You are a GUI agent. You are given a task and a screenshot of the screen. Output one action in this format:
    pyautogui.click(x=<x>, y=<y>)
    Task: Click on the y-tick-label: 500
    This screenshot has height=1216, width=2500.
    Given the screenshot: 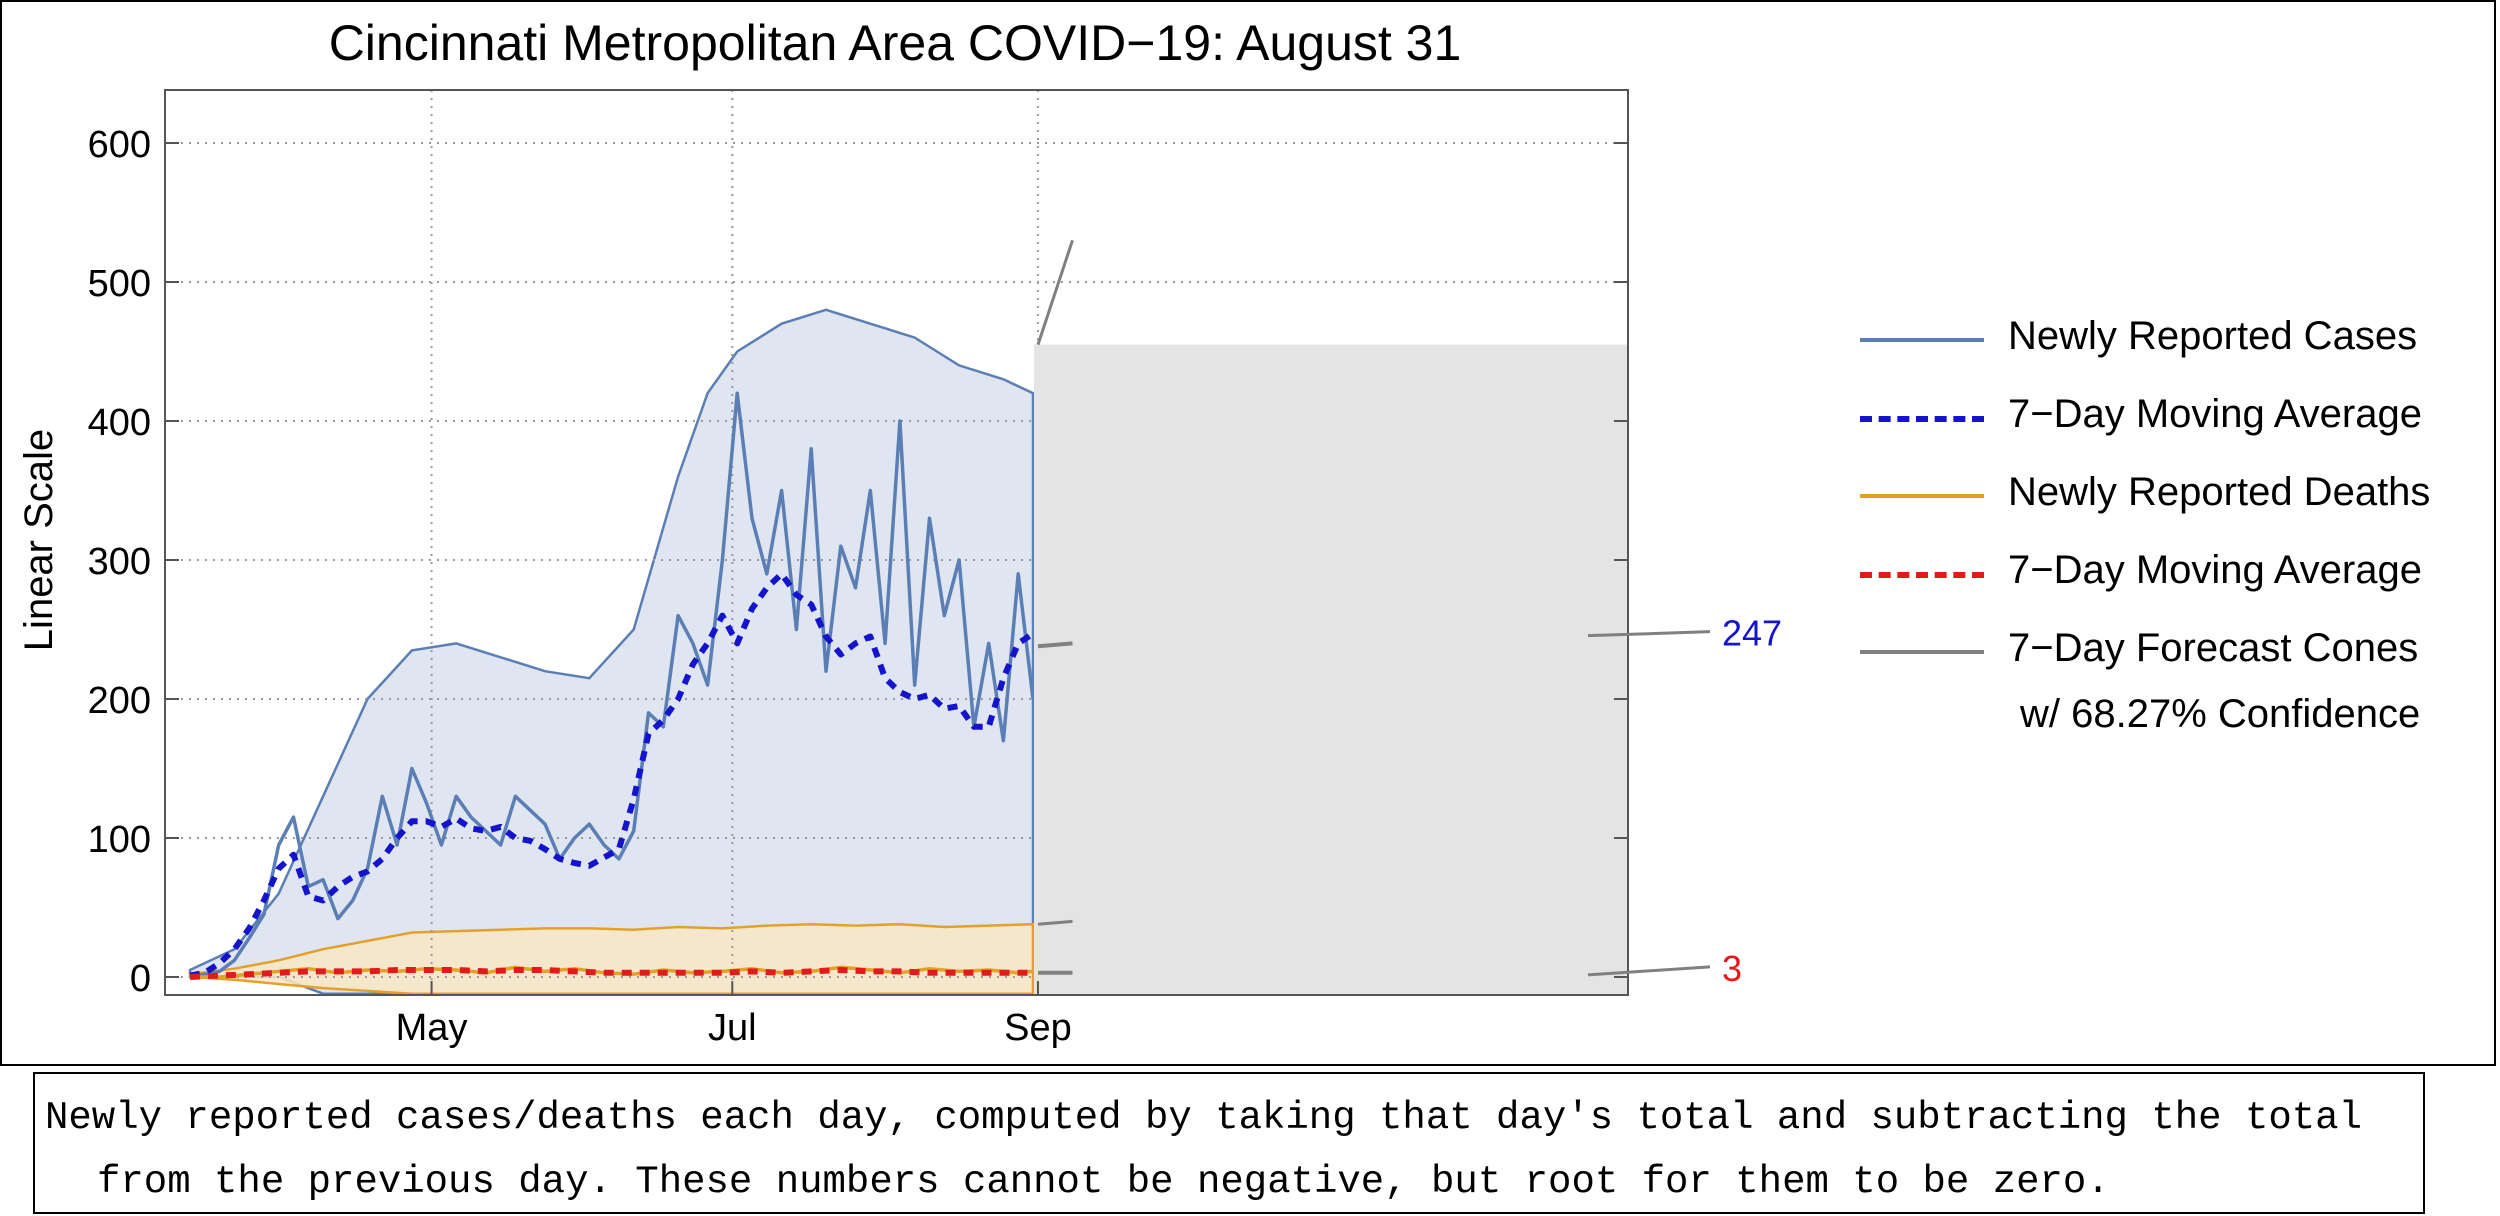 What is the action you would take?
    pyautogui.click(x=119, y=284)
    